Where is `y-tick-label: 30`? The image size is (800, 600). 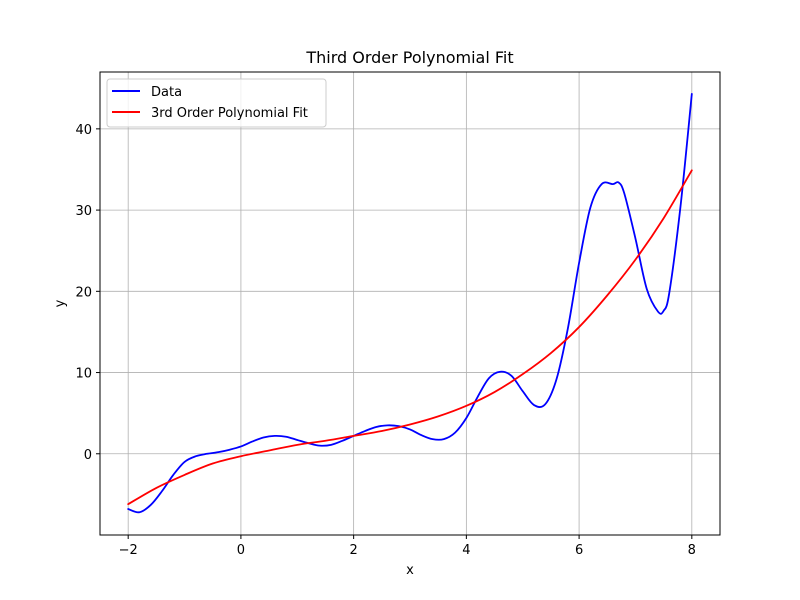 y-tick-label: 30 is located at coordinates (83, 211).